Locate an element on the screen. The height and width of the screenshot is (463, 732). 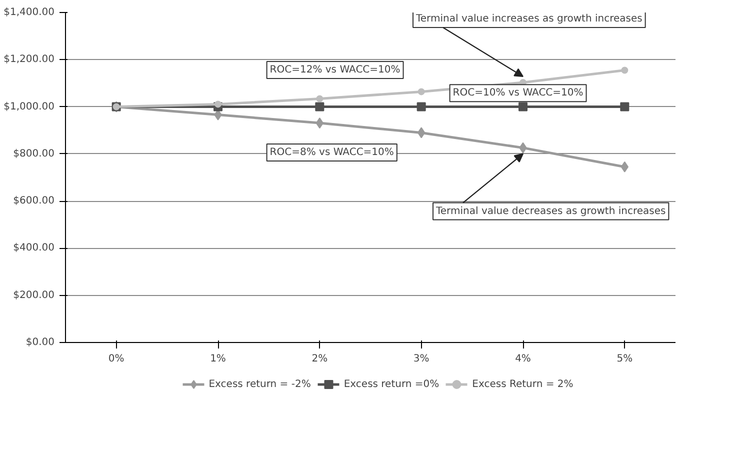
annotation: ROC=10% vs WACC=10% is located at coordinates (518, 93).